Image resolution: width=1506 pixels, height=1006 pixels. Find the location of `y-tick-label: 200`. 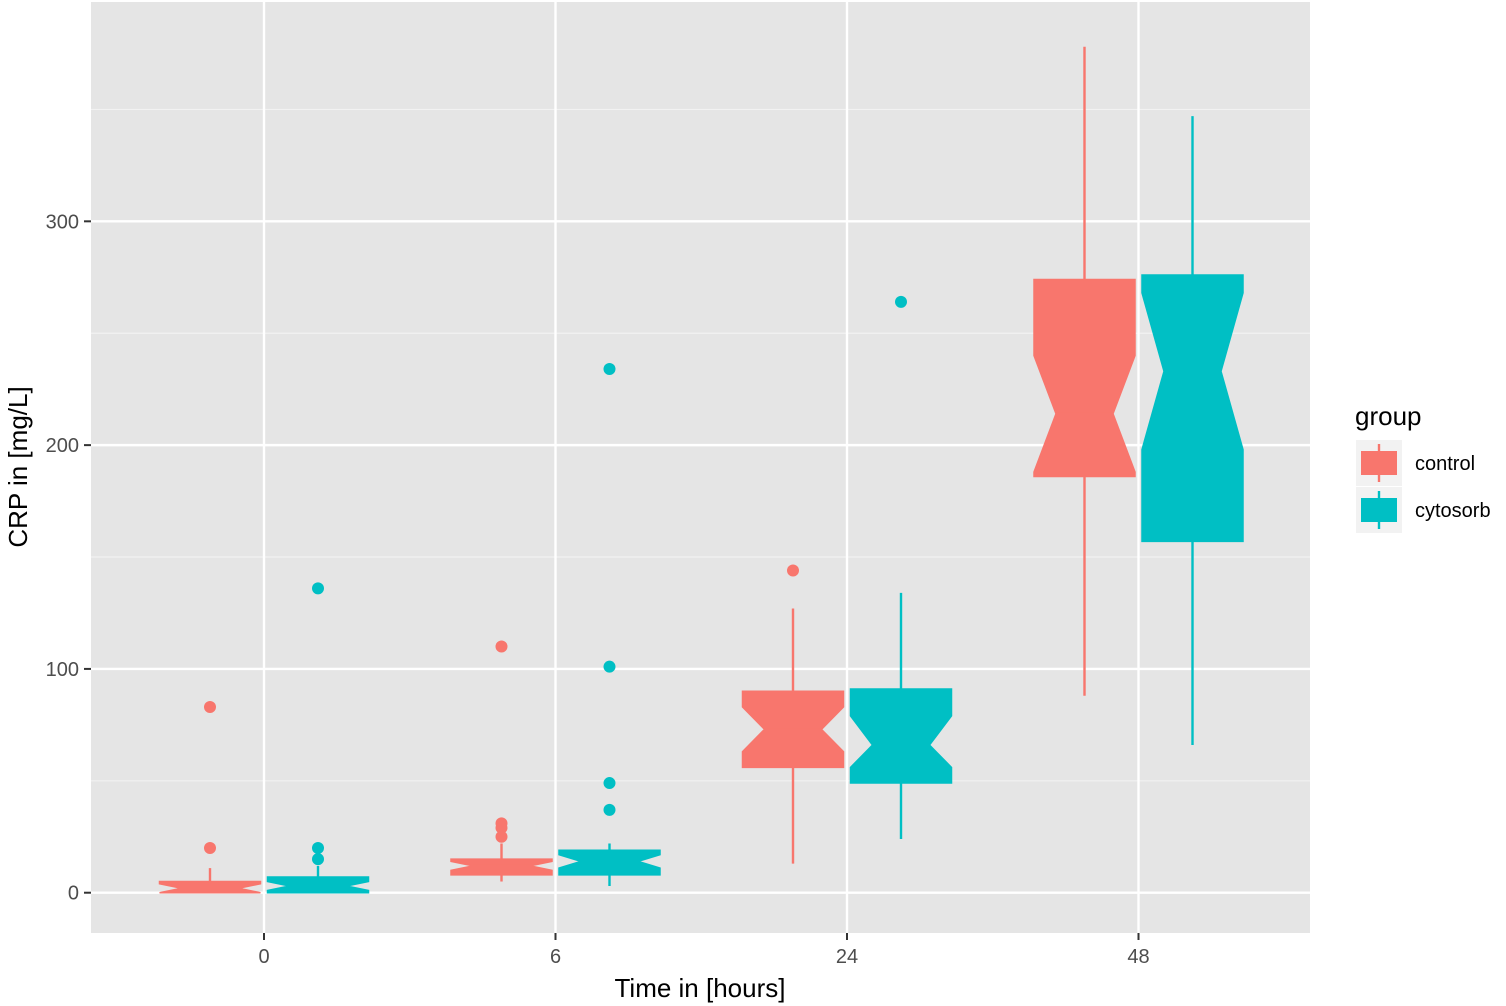

y-tick-label: 200 is located at coordinates (62, 446).